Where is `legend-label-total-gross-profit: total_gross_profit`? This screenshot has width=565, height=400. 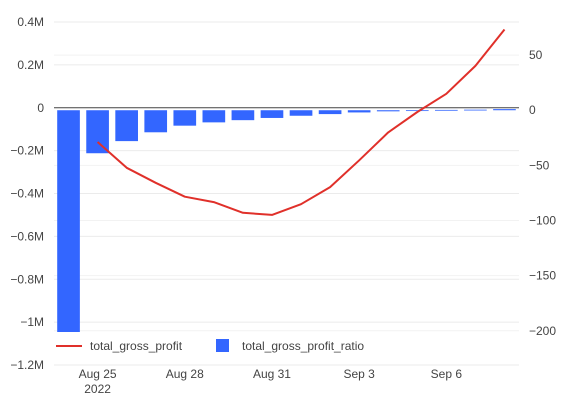
legend-label-total-gross-profit: total_gross_profit is located at coordinates (136, 346).